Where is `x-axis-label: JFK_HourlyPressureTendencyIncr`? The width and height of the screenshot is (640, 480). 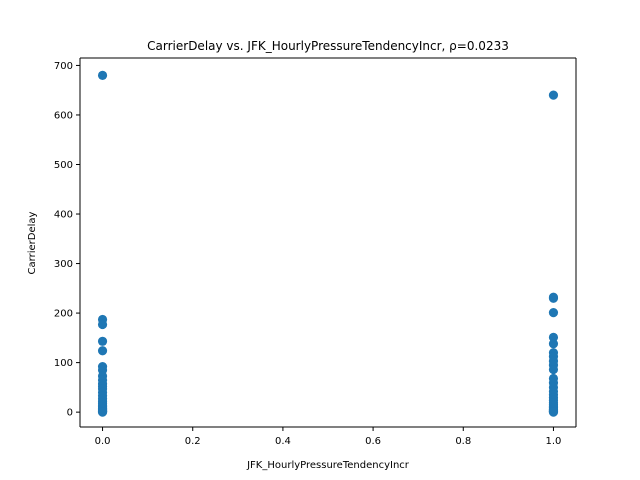
x-axis-label: JFK_HourlyPressureTendencyIncr is located at coordinates (328, 465).